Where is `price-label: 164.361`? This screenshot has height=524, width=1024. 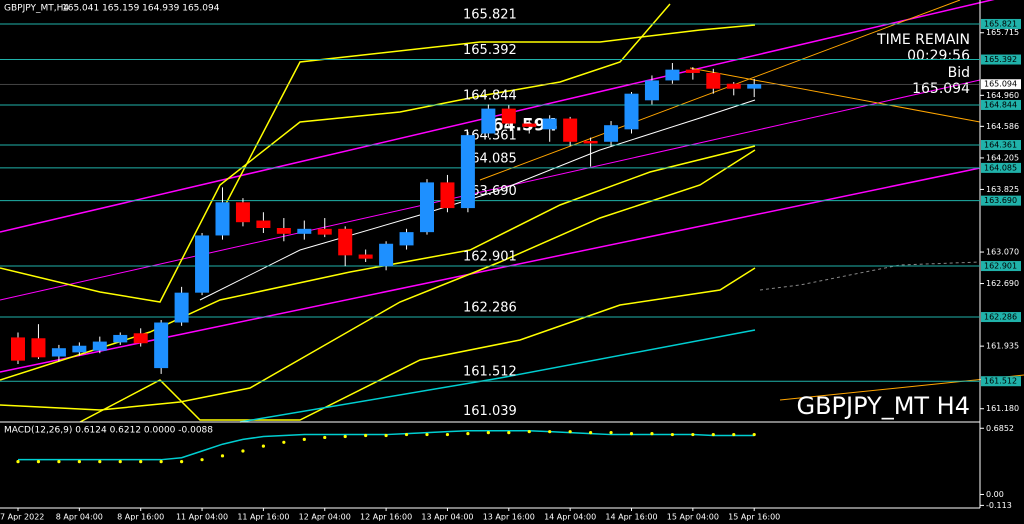 price-label: 164.361 is located at coordinates (490, 136).